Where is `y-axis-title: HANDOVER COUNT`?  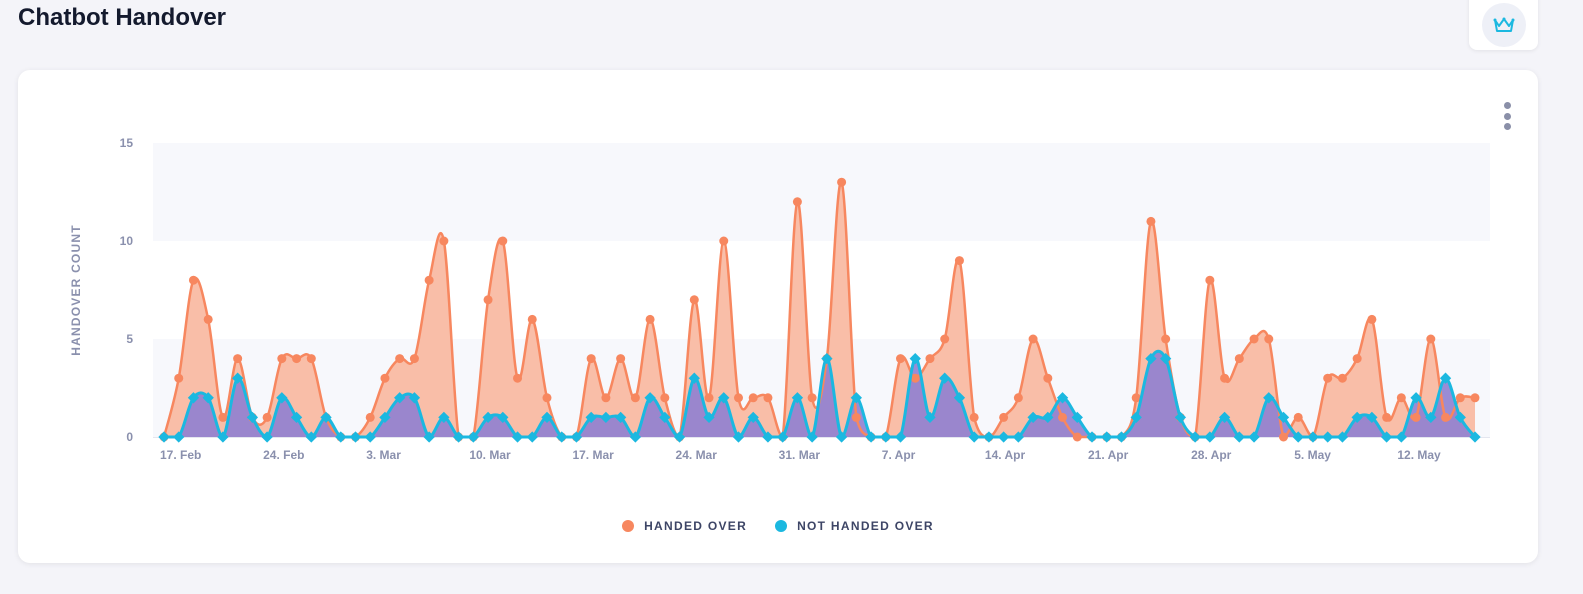 y-axis-title: HANDOVER COUNT is located at coordinates (76, 289).